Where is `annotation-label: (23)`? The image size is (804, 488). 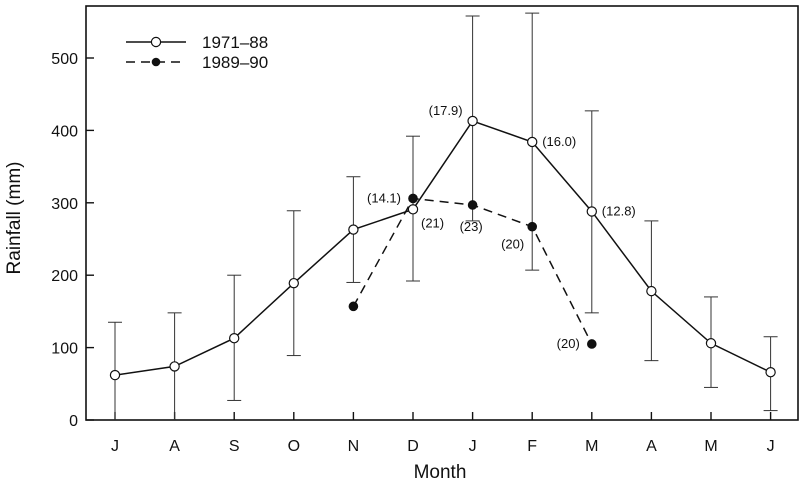
annotation-label: (23) is located at coordinates (471, 226).